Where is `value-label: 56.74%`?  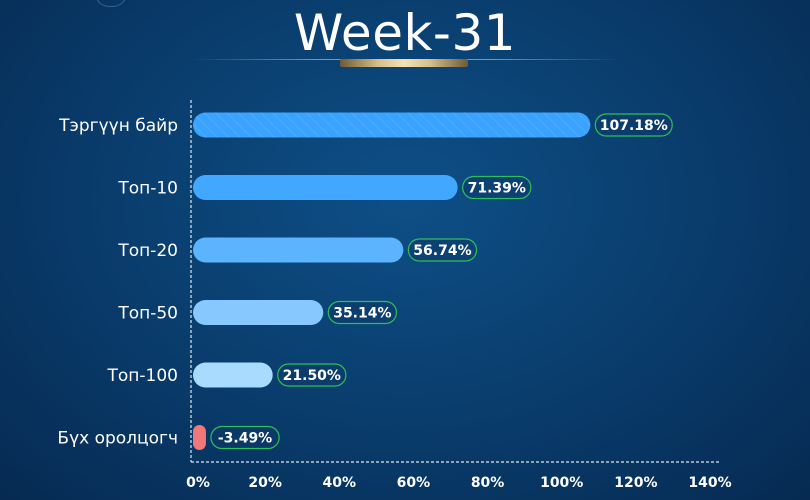
value-label: 56.74% is located at coordinates (442, 251).